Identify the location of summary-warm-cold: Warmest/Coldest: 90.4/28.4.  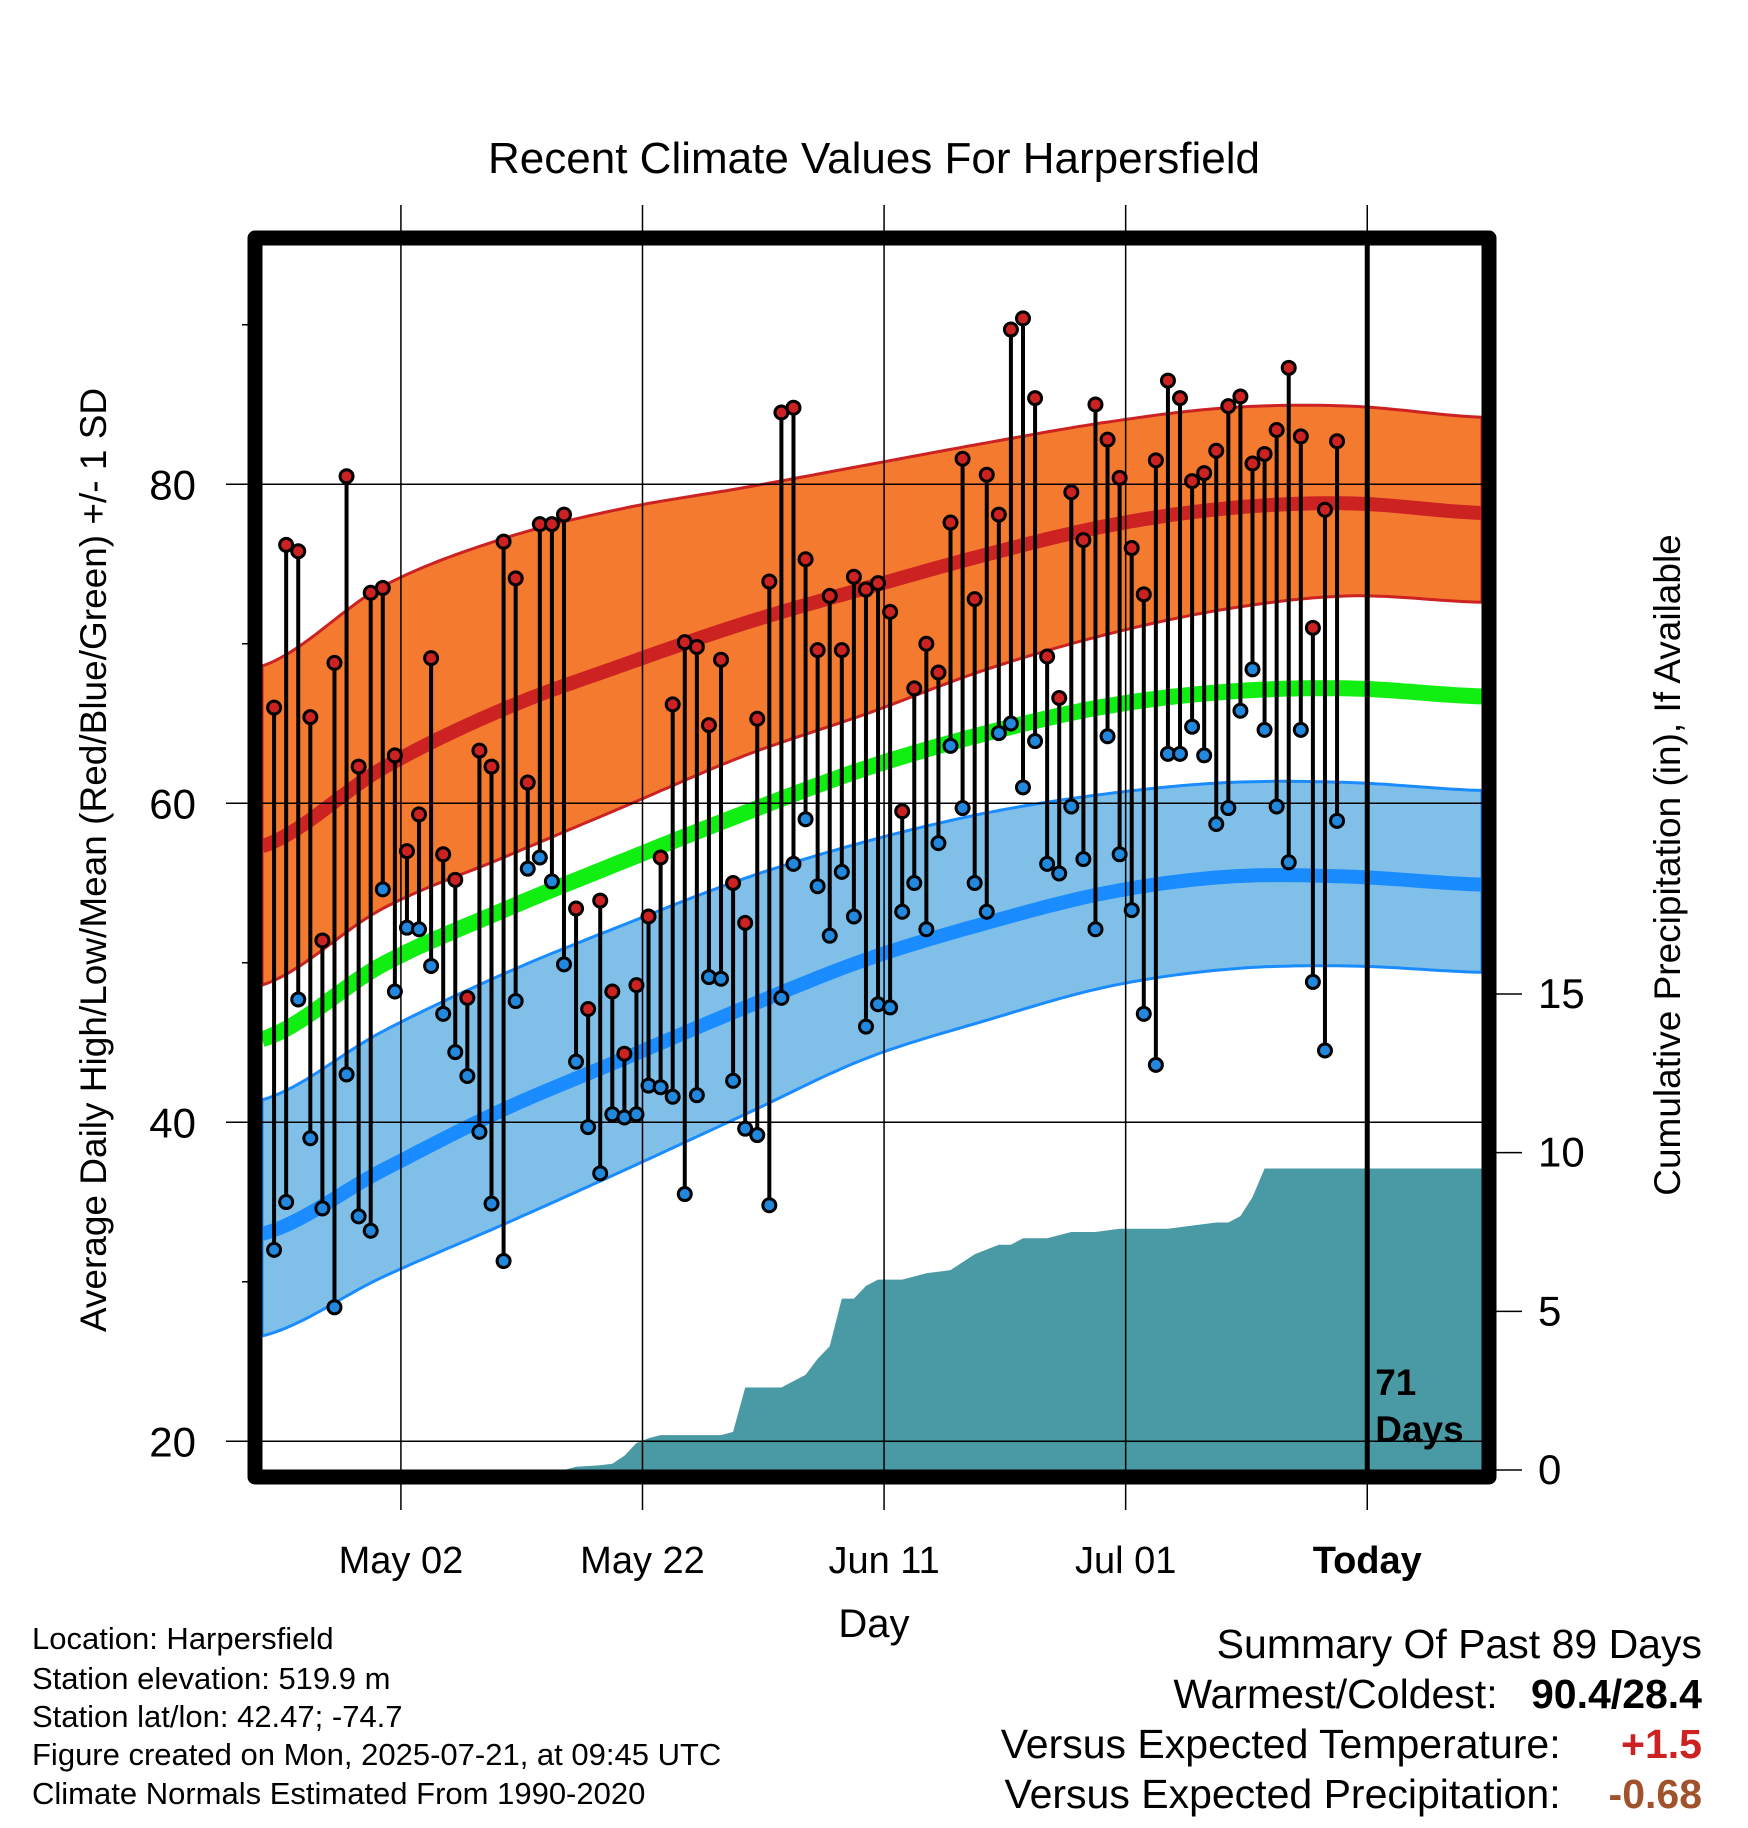
(1437, 1694).